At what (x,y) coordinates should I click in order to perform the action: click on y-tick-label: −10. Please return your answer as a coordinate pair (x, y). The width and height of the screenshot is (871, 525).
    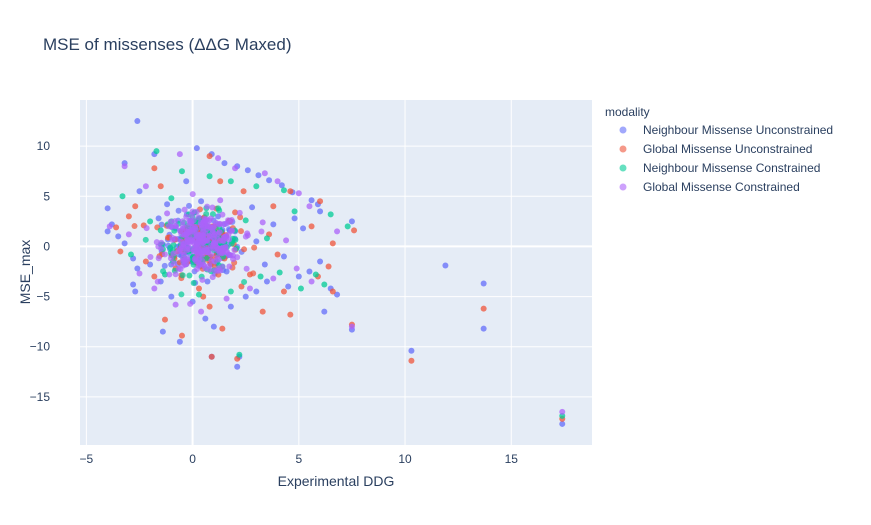
    Looking at the image, I should click on (40, 347).